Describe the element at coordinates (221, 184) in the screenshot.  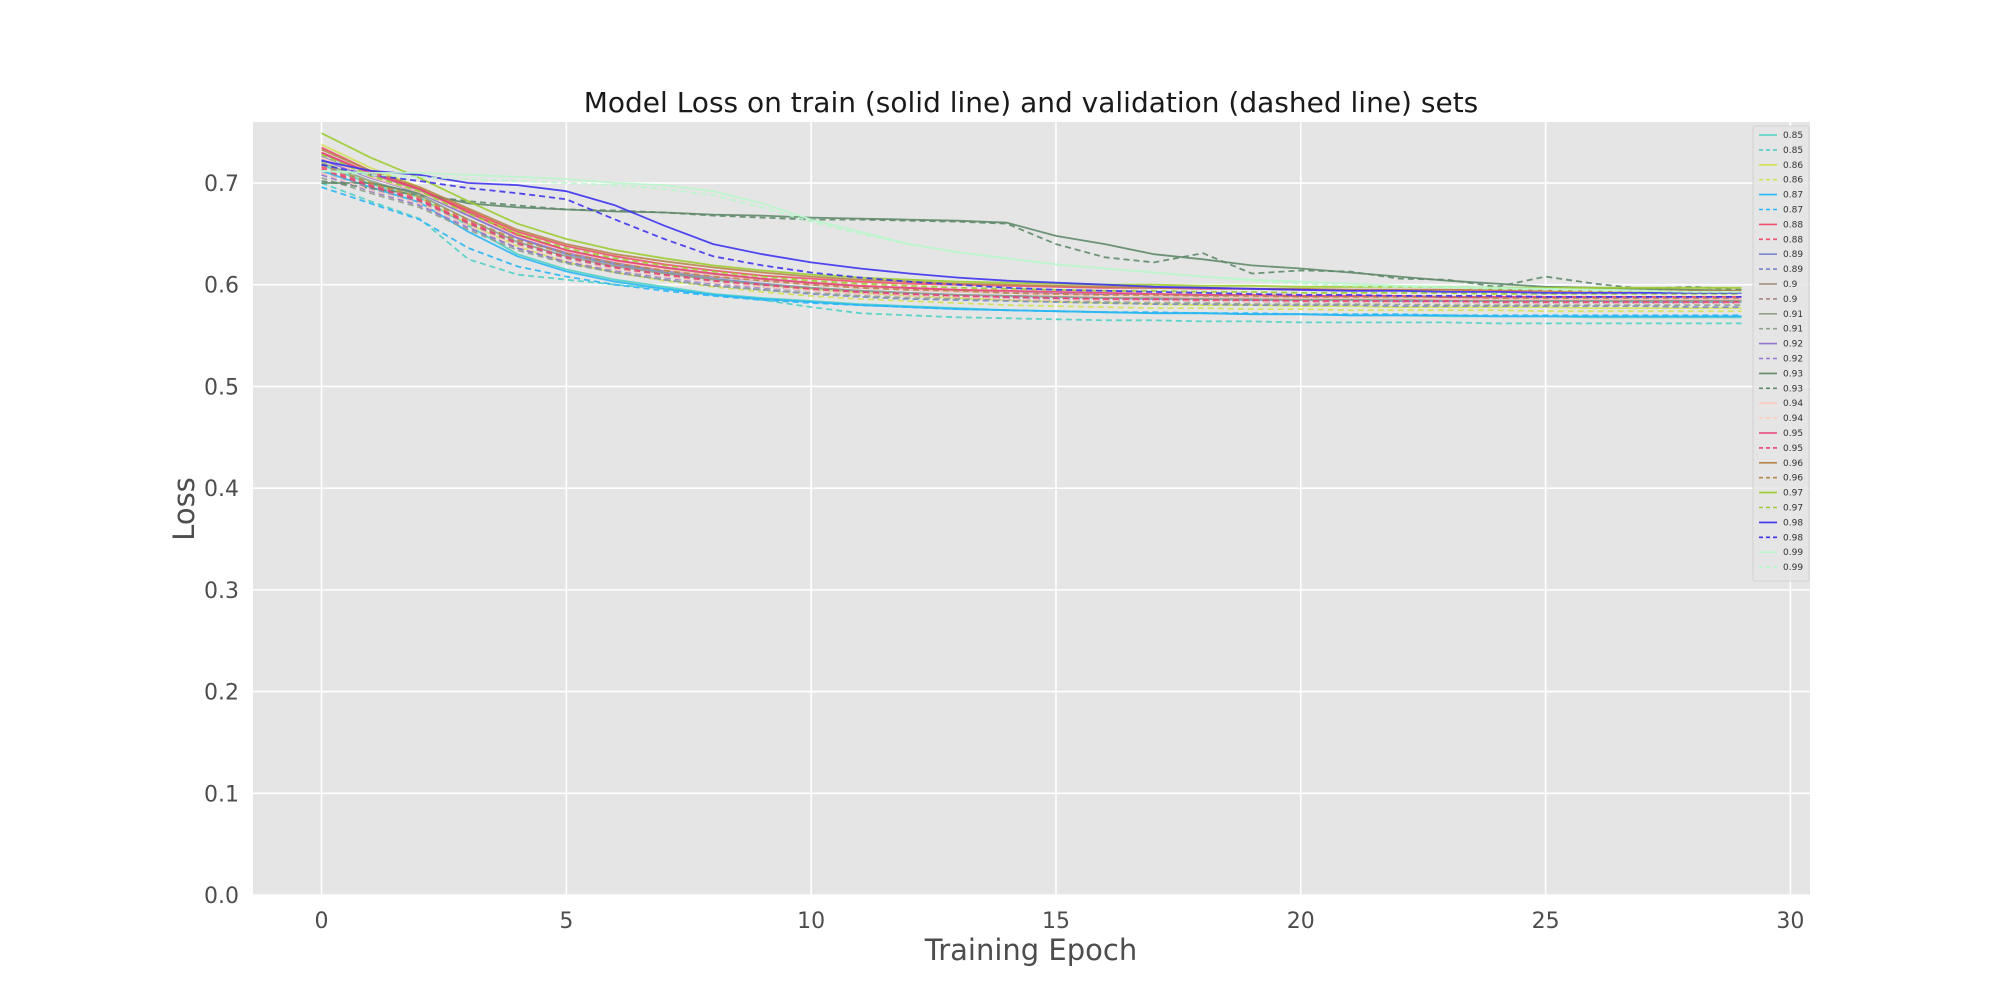
I see `y-tick-label: 0.7` at that location.